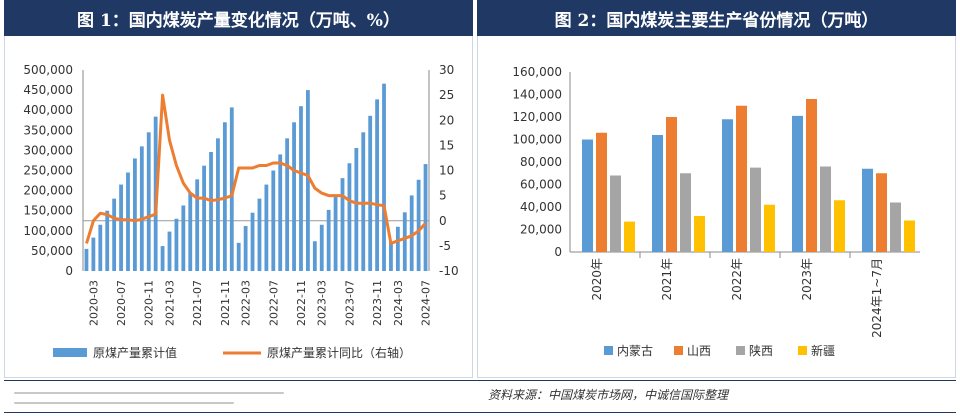 Image resolution: width=960 pixels, height=419 pixels. What do you see at coordinates (807, 279) in the screenshot?
I see `x-axis-category-label: 2023年` at bounding box center [807, 279].